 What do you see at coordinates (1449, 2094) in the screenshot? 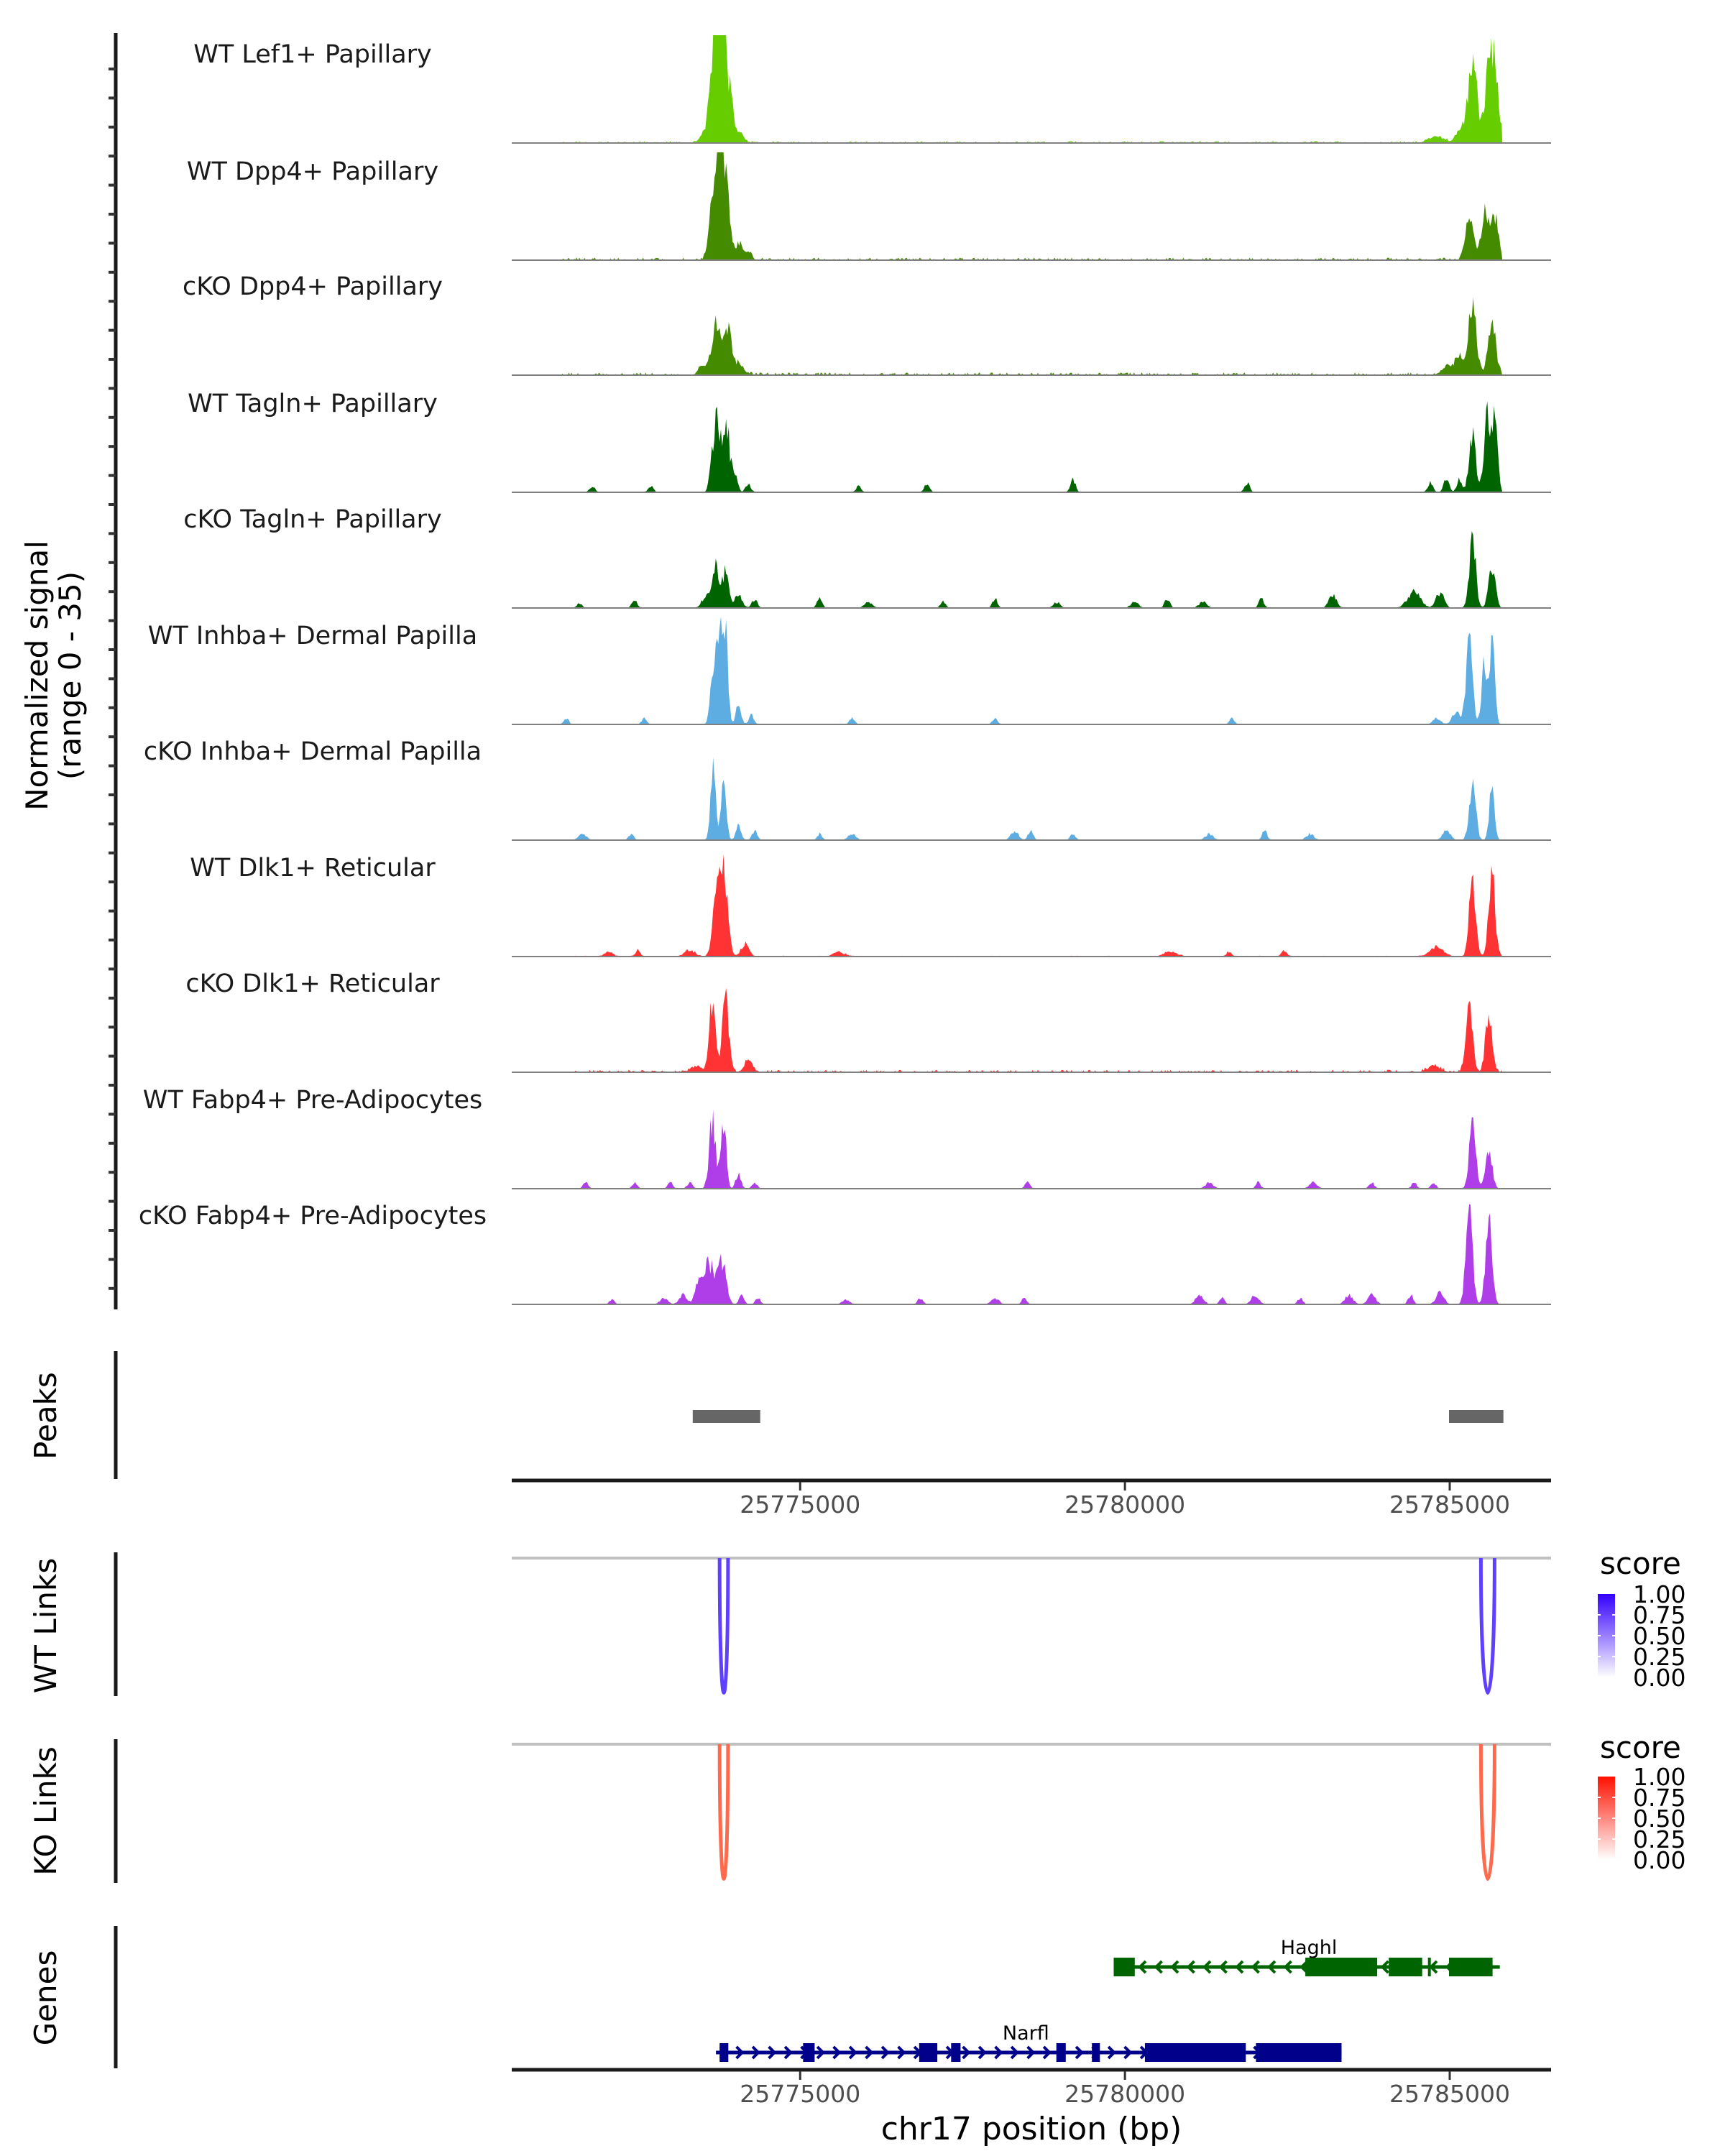
I see `x-axis-tick-label: 25785000` at bounding box center [1449, 2094].